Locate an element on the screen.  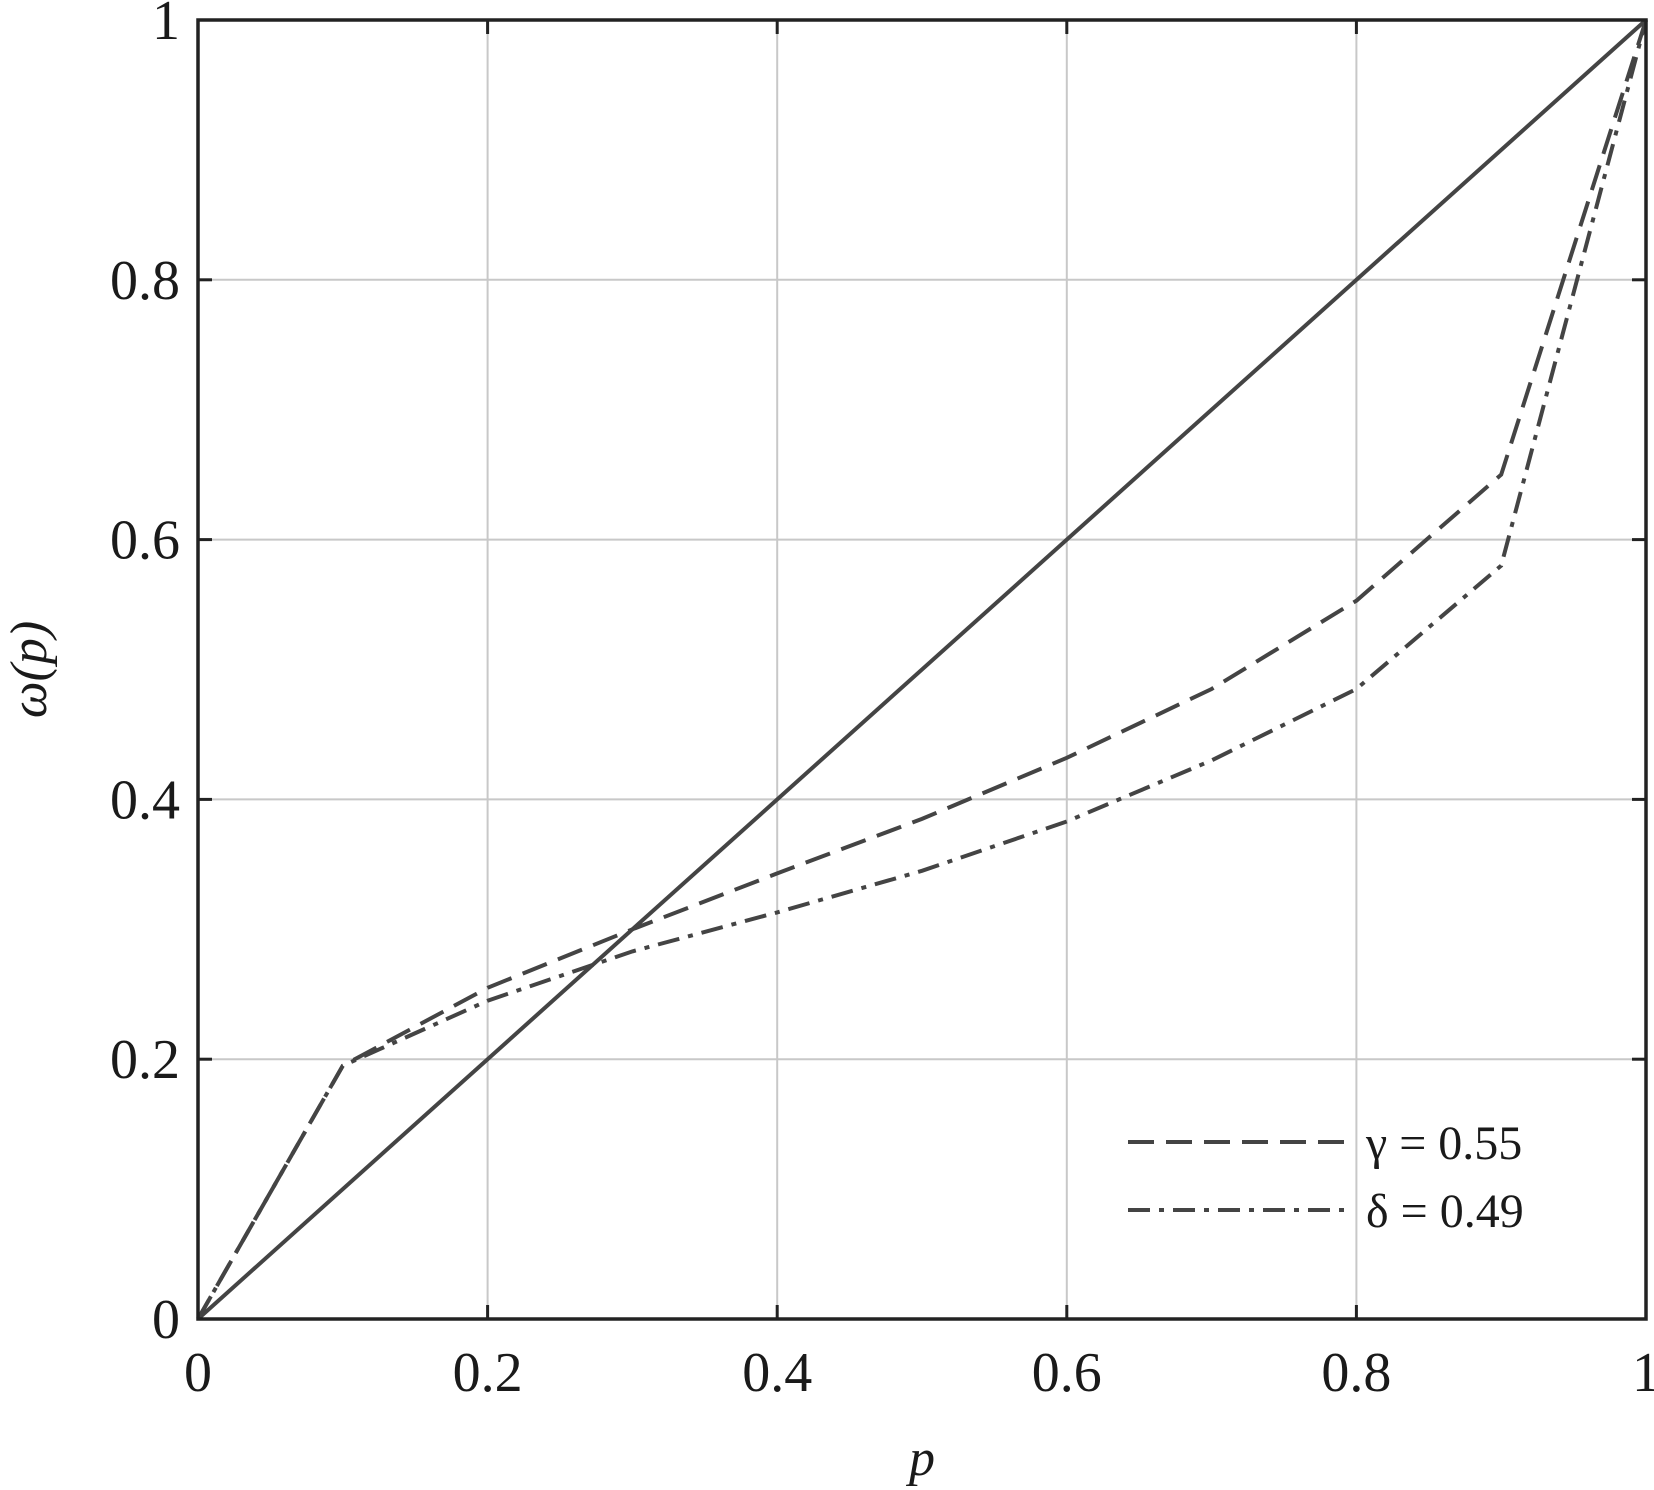
y-tick-label: 0.6 is located at coordinates (145, 541).